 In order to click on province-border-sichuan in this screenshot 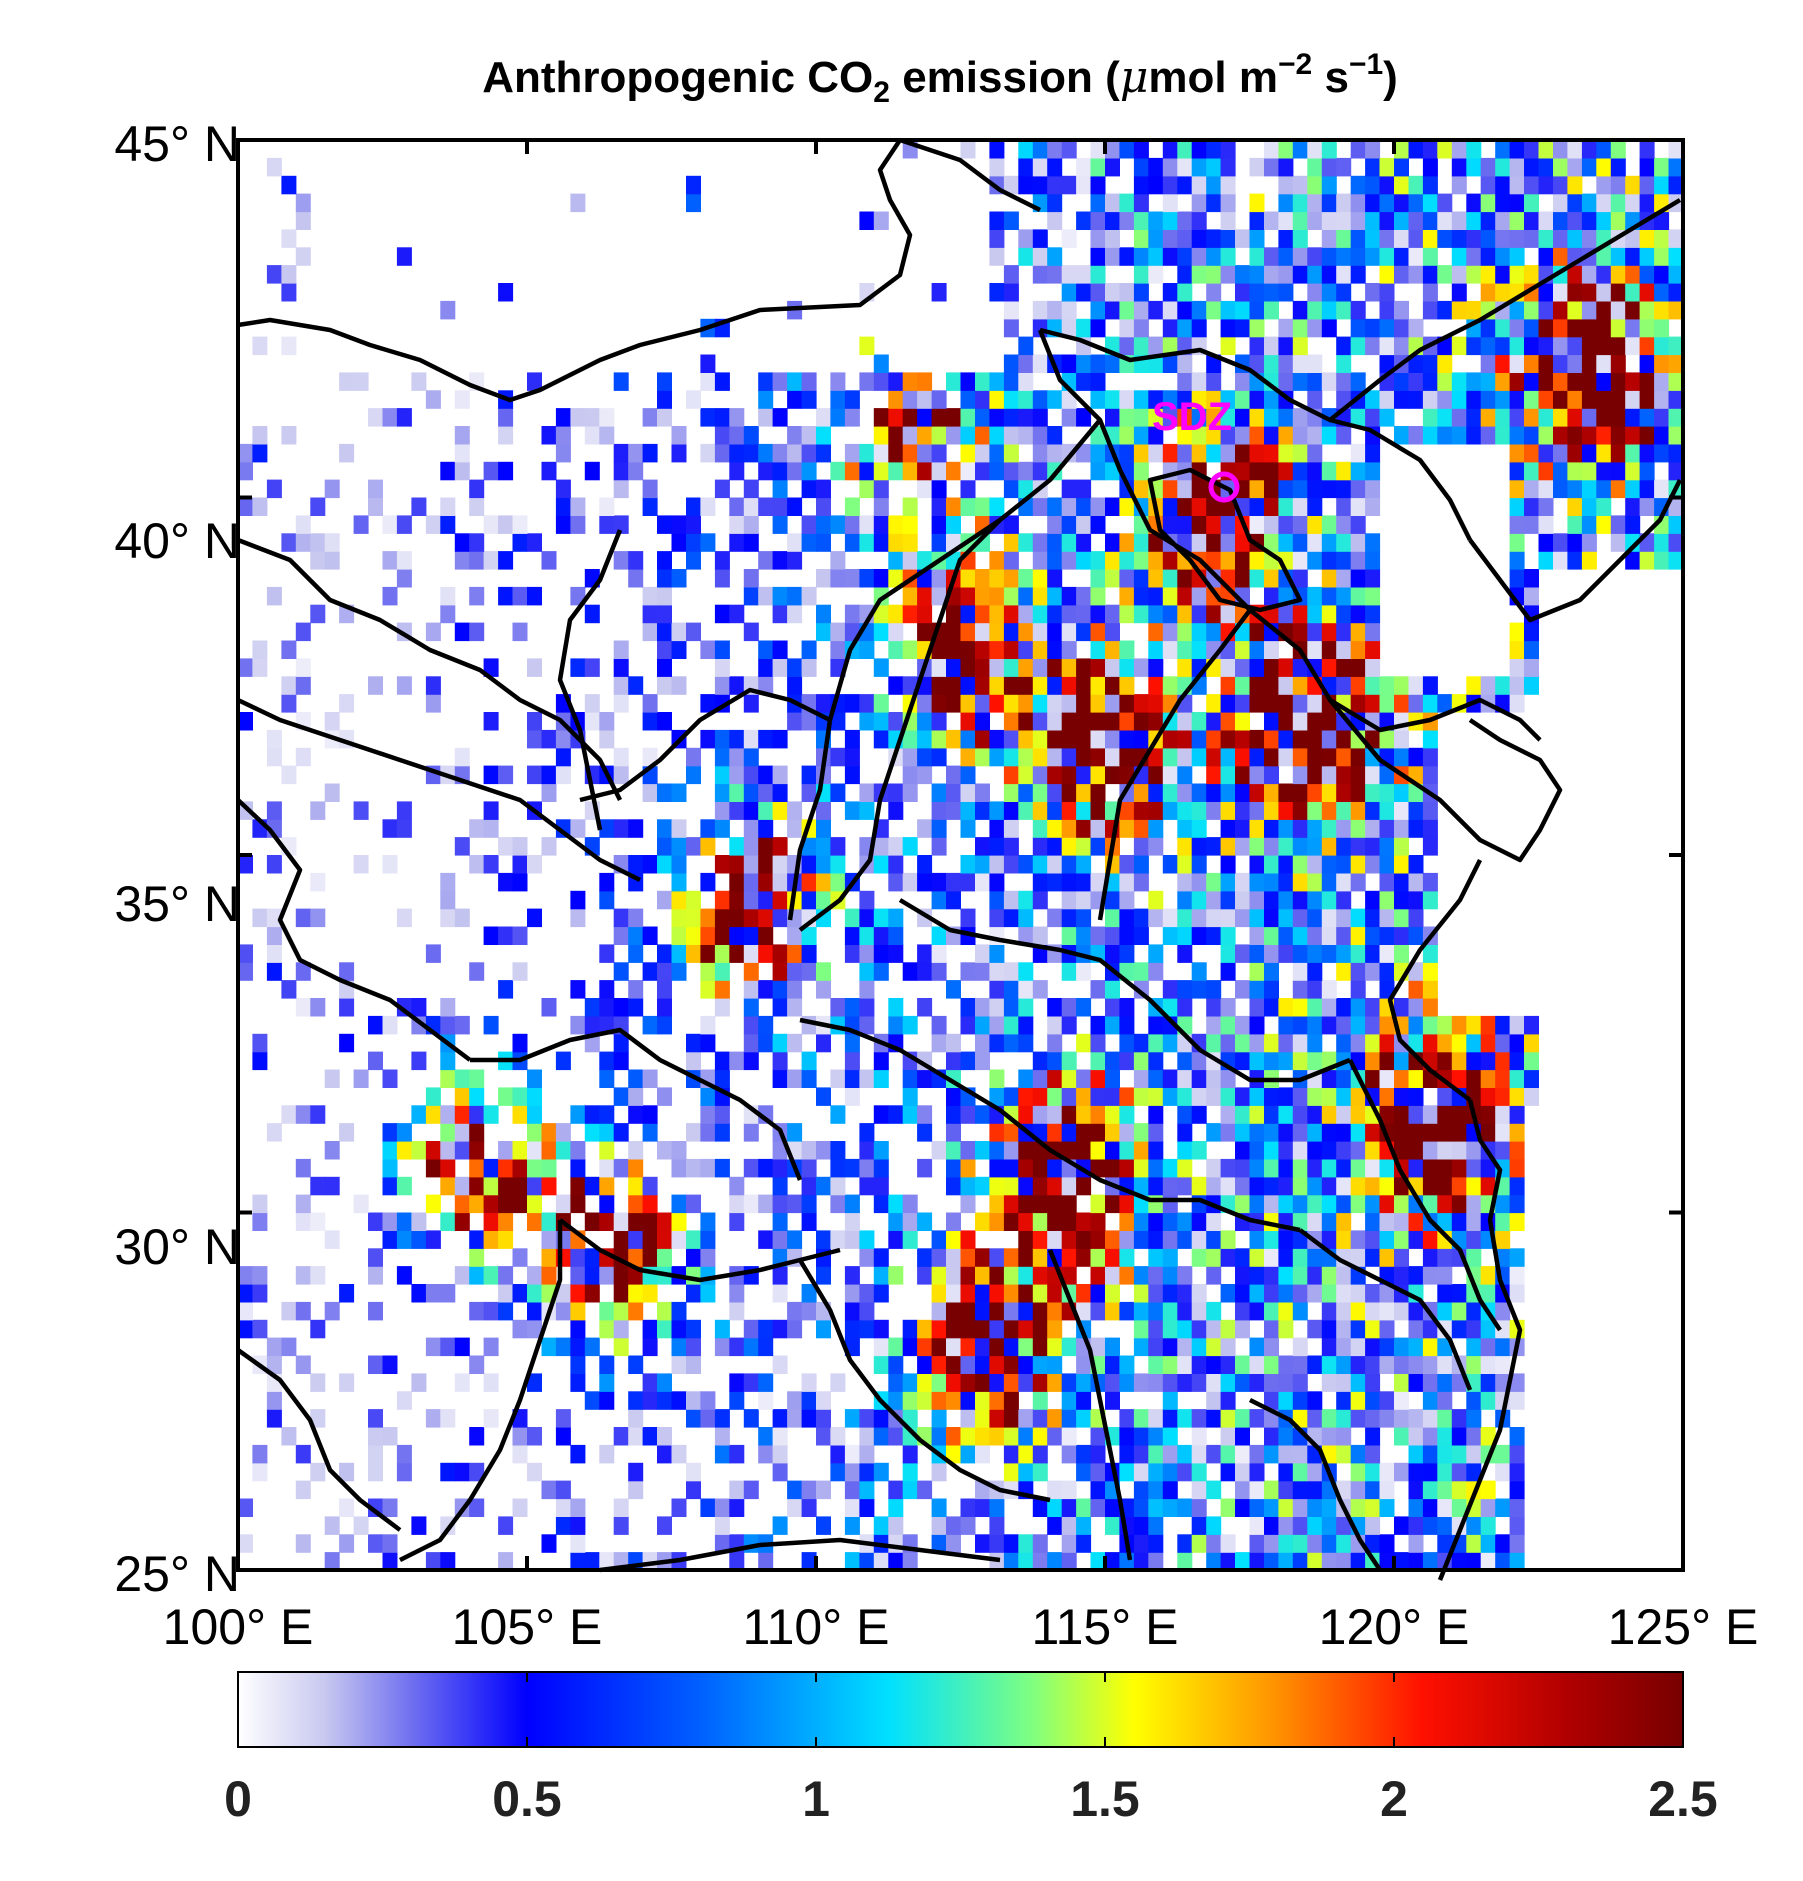, I will do `click(636, 1104)`.